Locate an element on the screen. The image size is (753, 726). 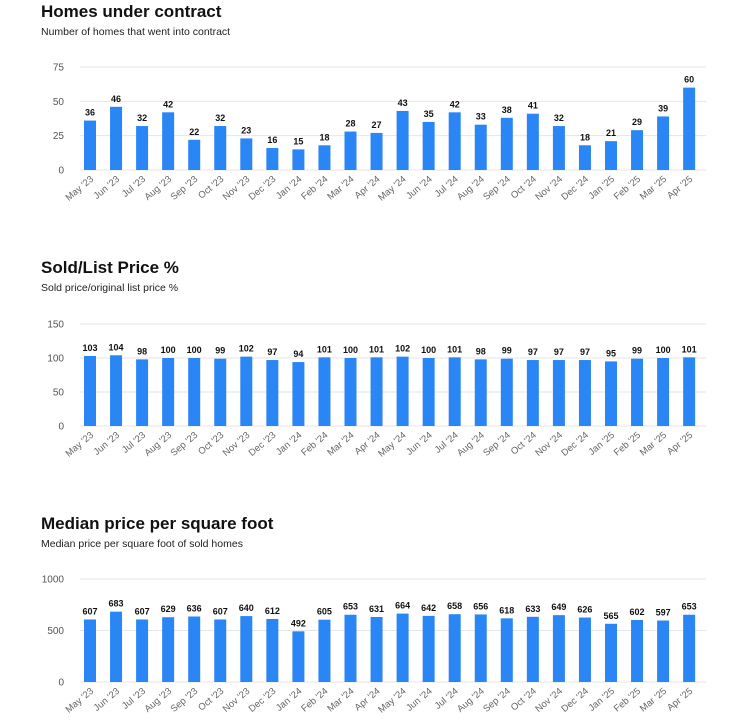
x-tick-label: Nov '23 is located at coordinates (237, 188).